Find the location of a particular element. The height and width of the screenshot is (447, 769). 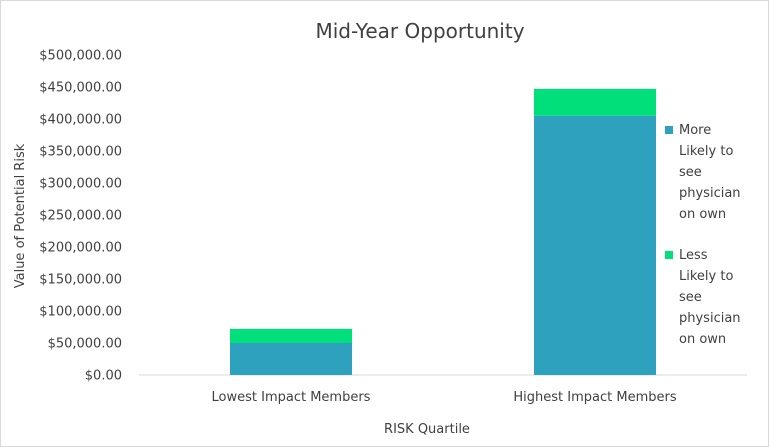

x-tick-label: Lowest Impact Members is located at coordinates (291, 397).